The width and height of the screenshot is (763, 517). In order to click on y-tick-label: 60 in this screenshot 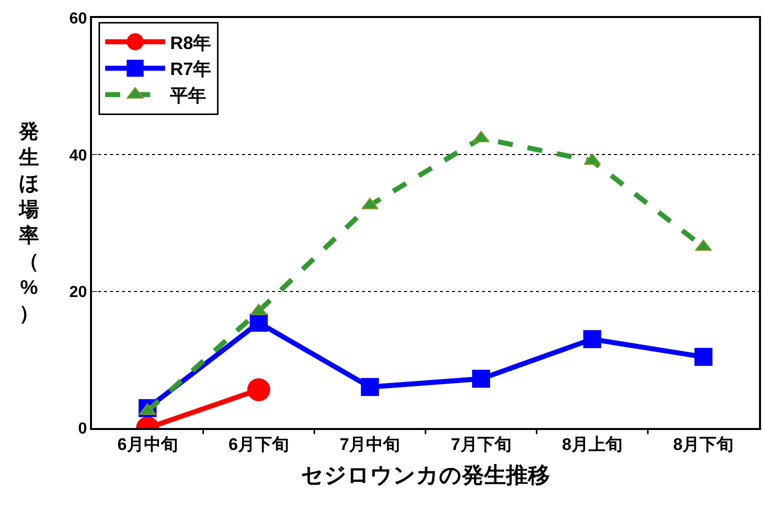, I will do `click(78, 19)`.